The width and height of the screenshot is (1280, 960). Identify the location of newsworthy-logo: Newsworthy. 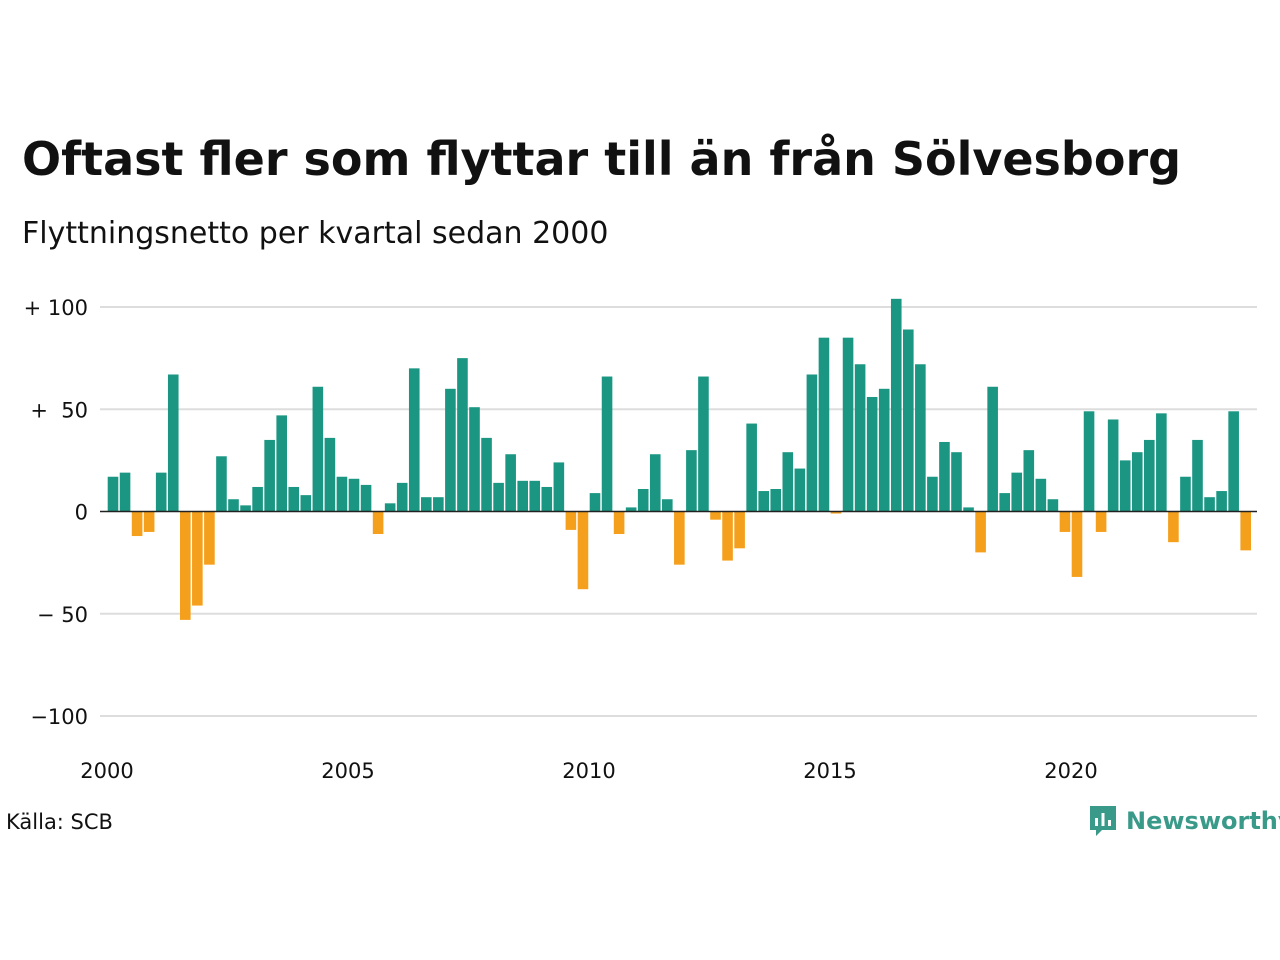
(1184, 821).